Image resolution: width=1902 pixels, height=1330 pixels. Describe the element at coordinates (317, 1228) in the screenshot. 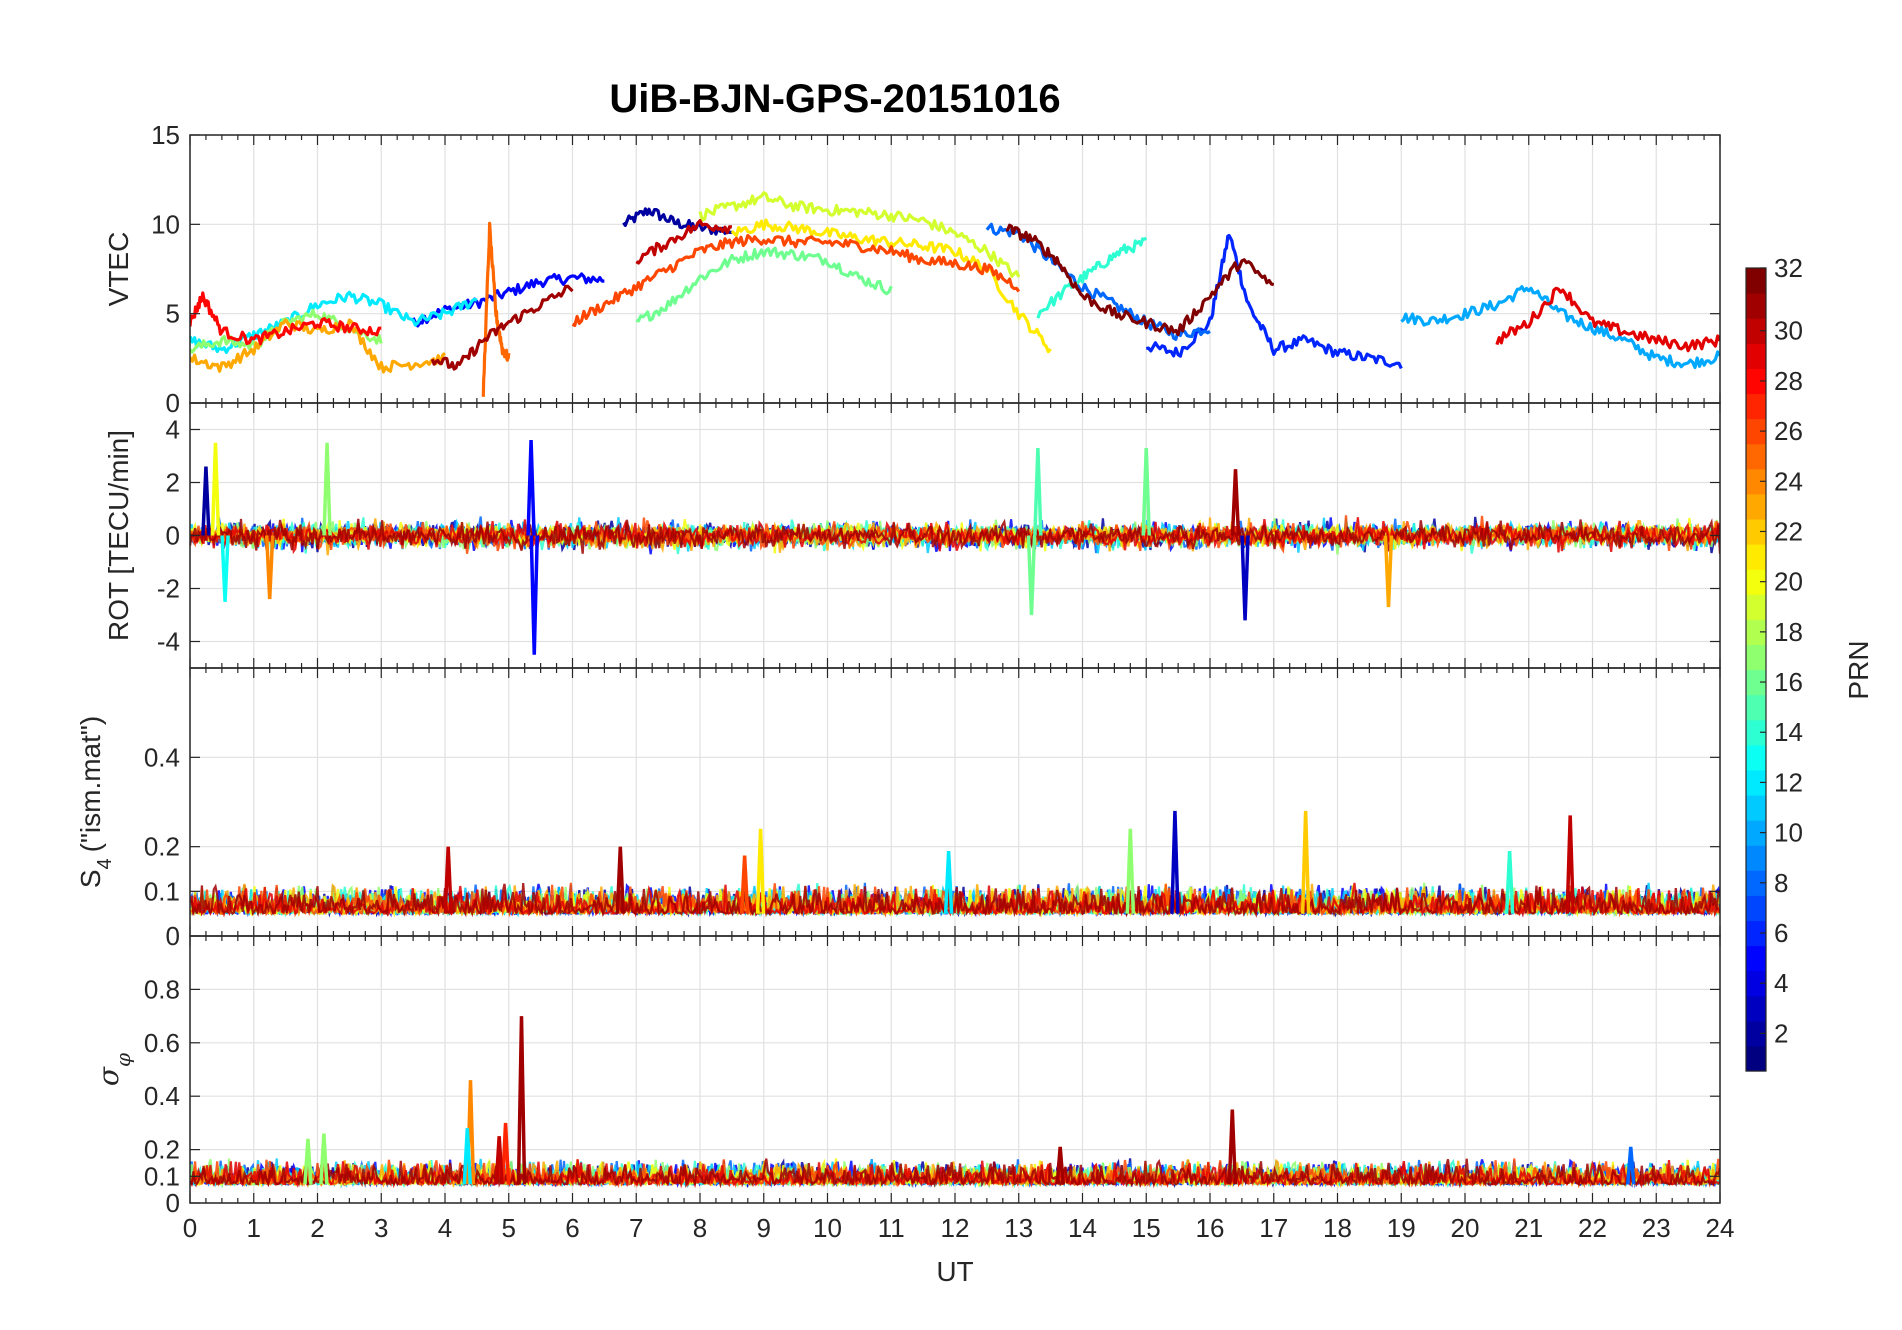

I see `x-tick-label: 2` at that location.